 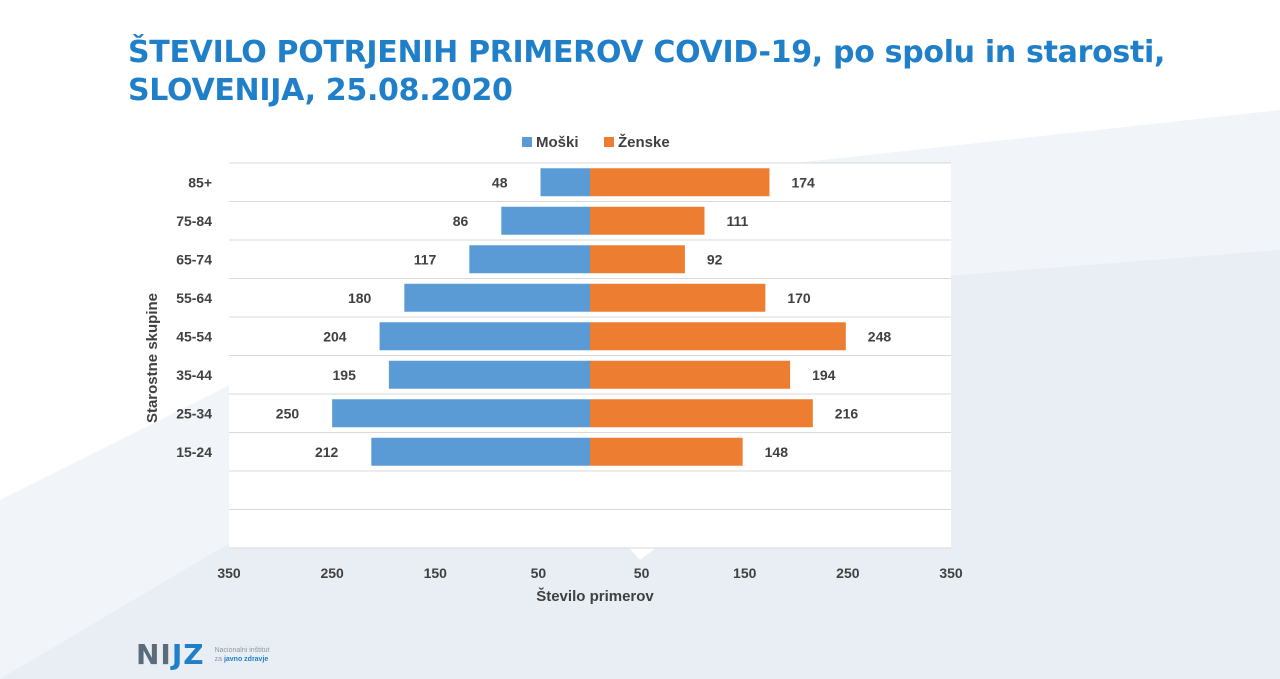 I want to click on x-axis-title: Število primerov, so click(x=595, y=596).